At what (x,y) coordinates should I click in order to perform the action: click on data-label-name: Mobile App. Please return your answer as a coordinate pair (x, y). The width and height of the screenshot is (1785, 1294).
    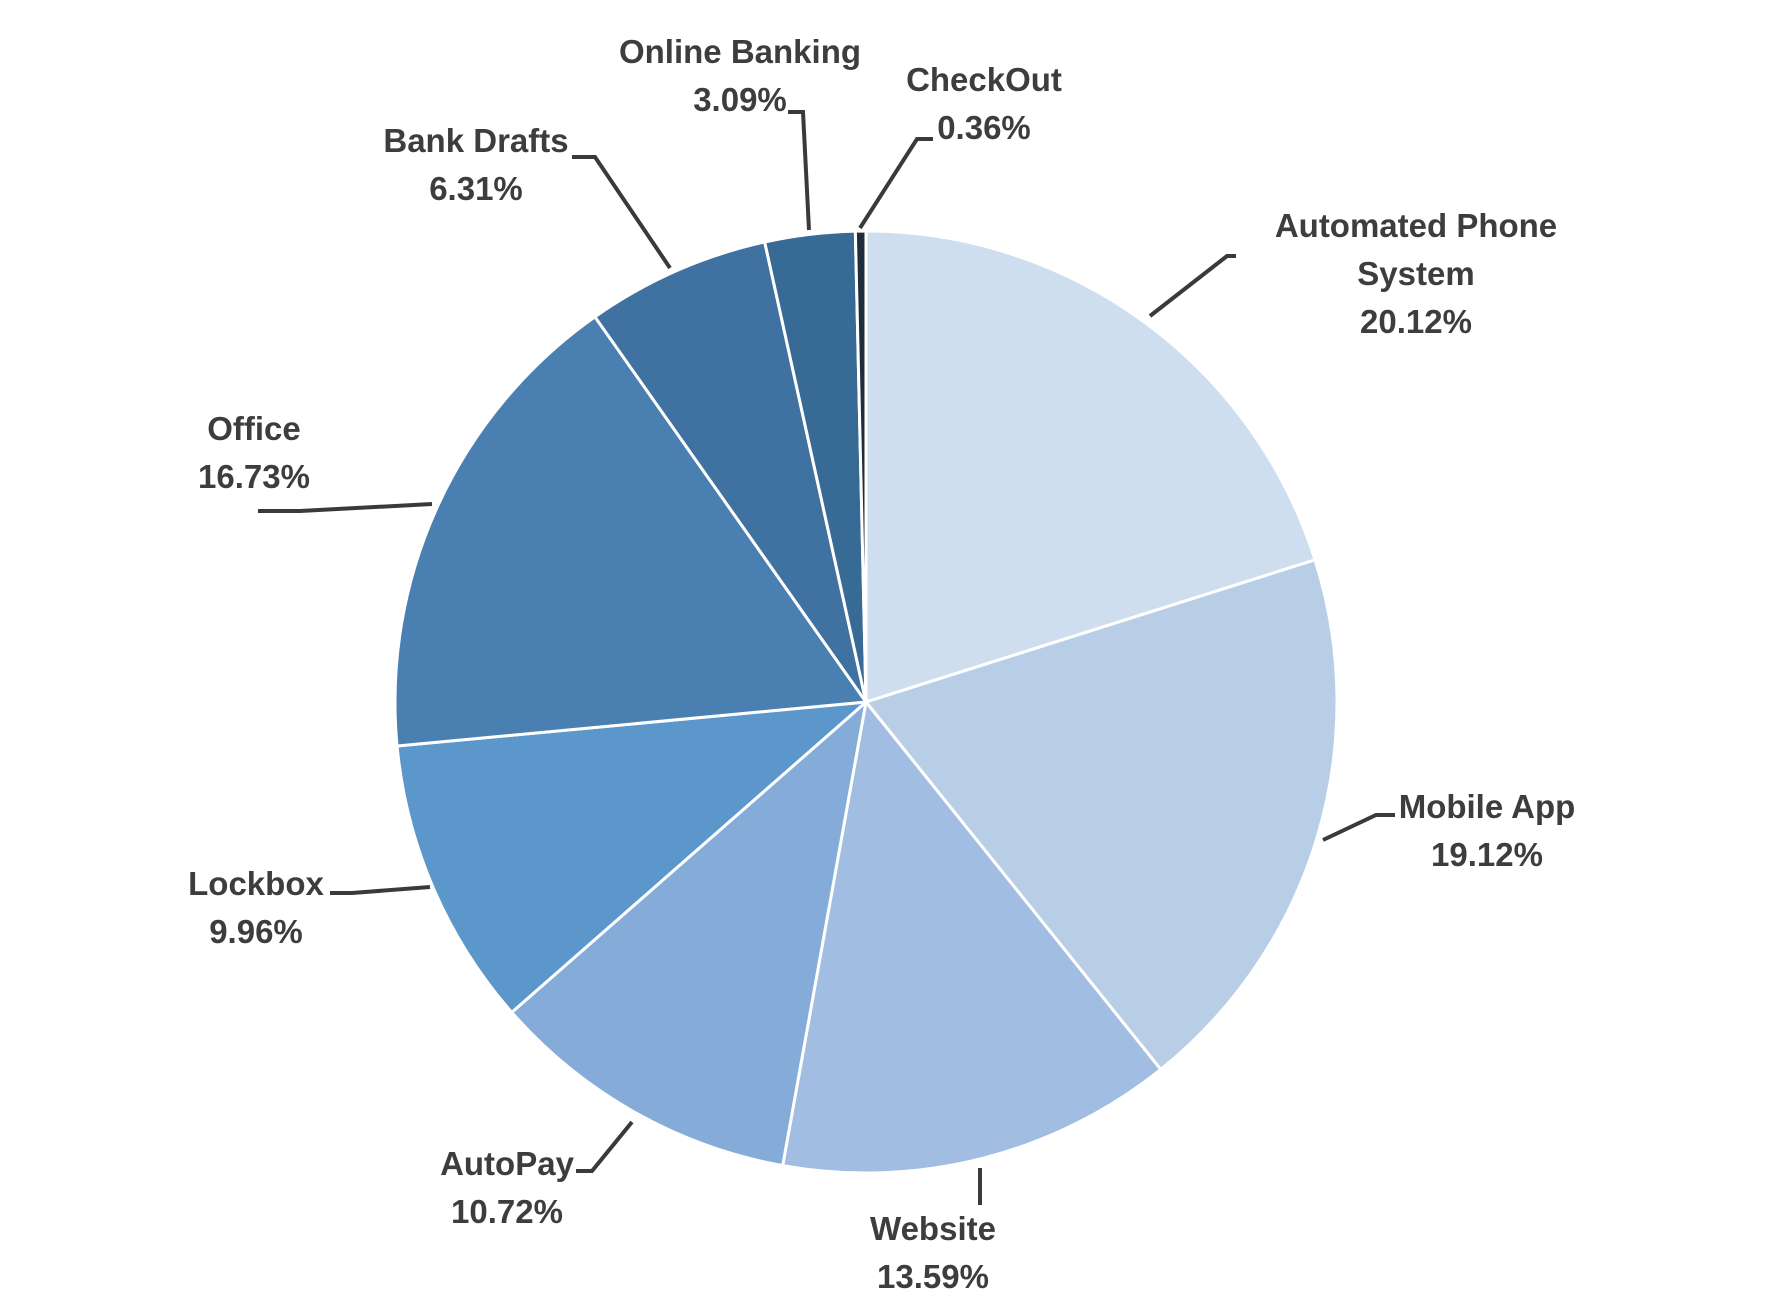
    Looking at the image, I should click on (1487, 806).